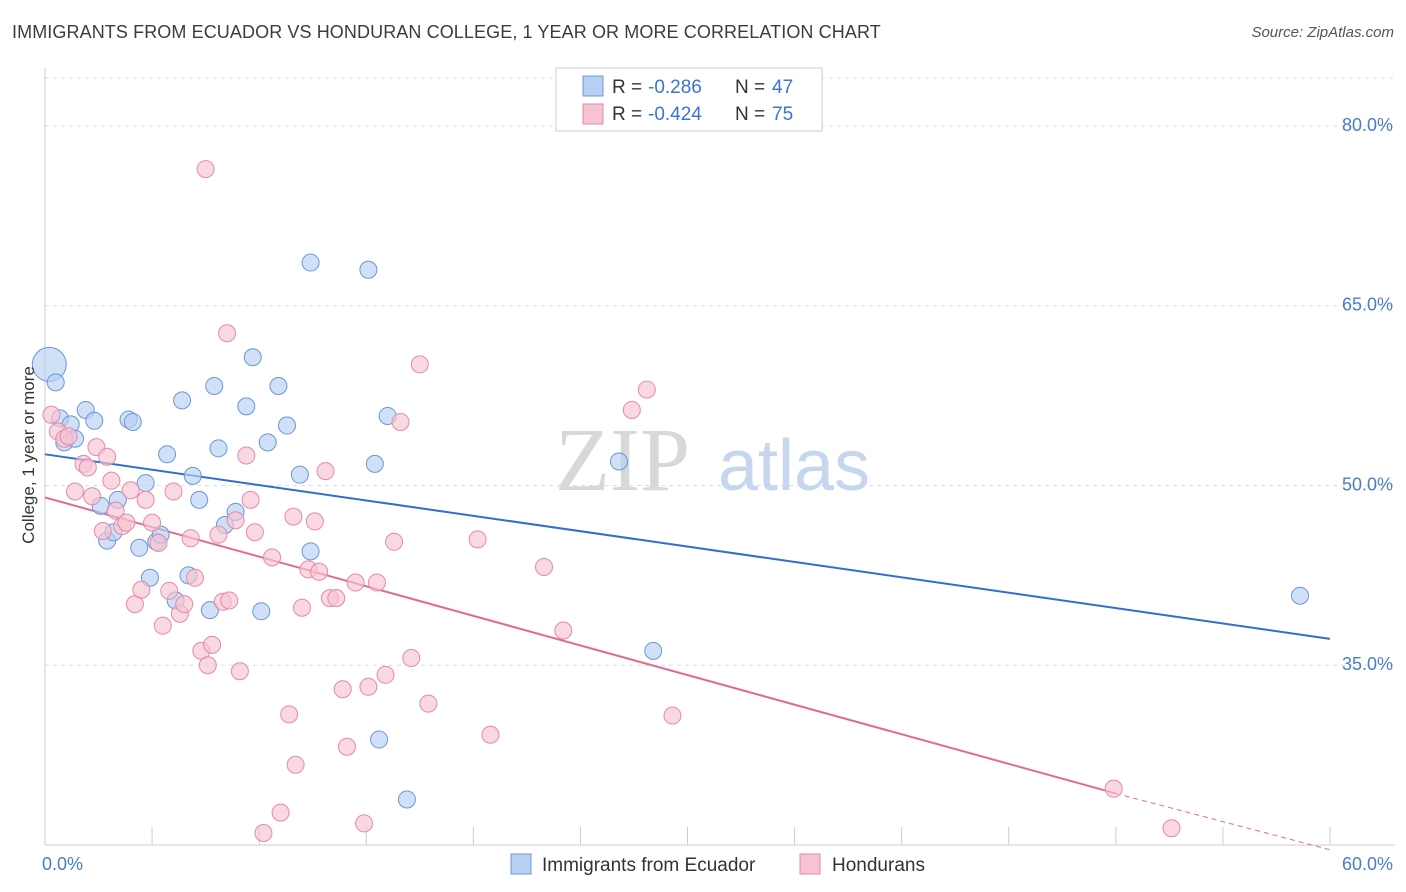 This screenshot has width=1406, height=892. What do you see at coordinates (1367, 664) in the screenshot?
I see `y-tick-label: 35.0%` at bounding box center [1367, 664].